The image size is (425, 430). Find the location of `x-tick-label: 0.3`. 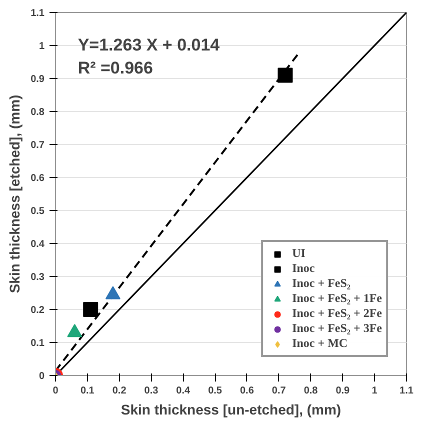

x-tick-label: 0.3 is located at coordinates (151, 391).